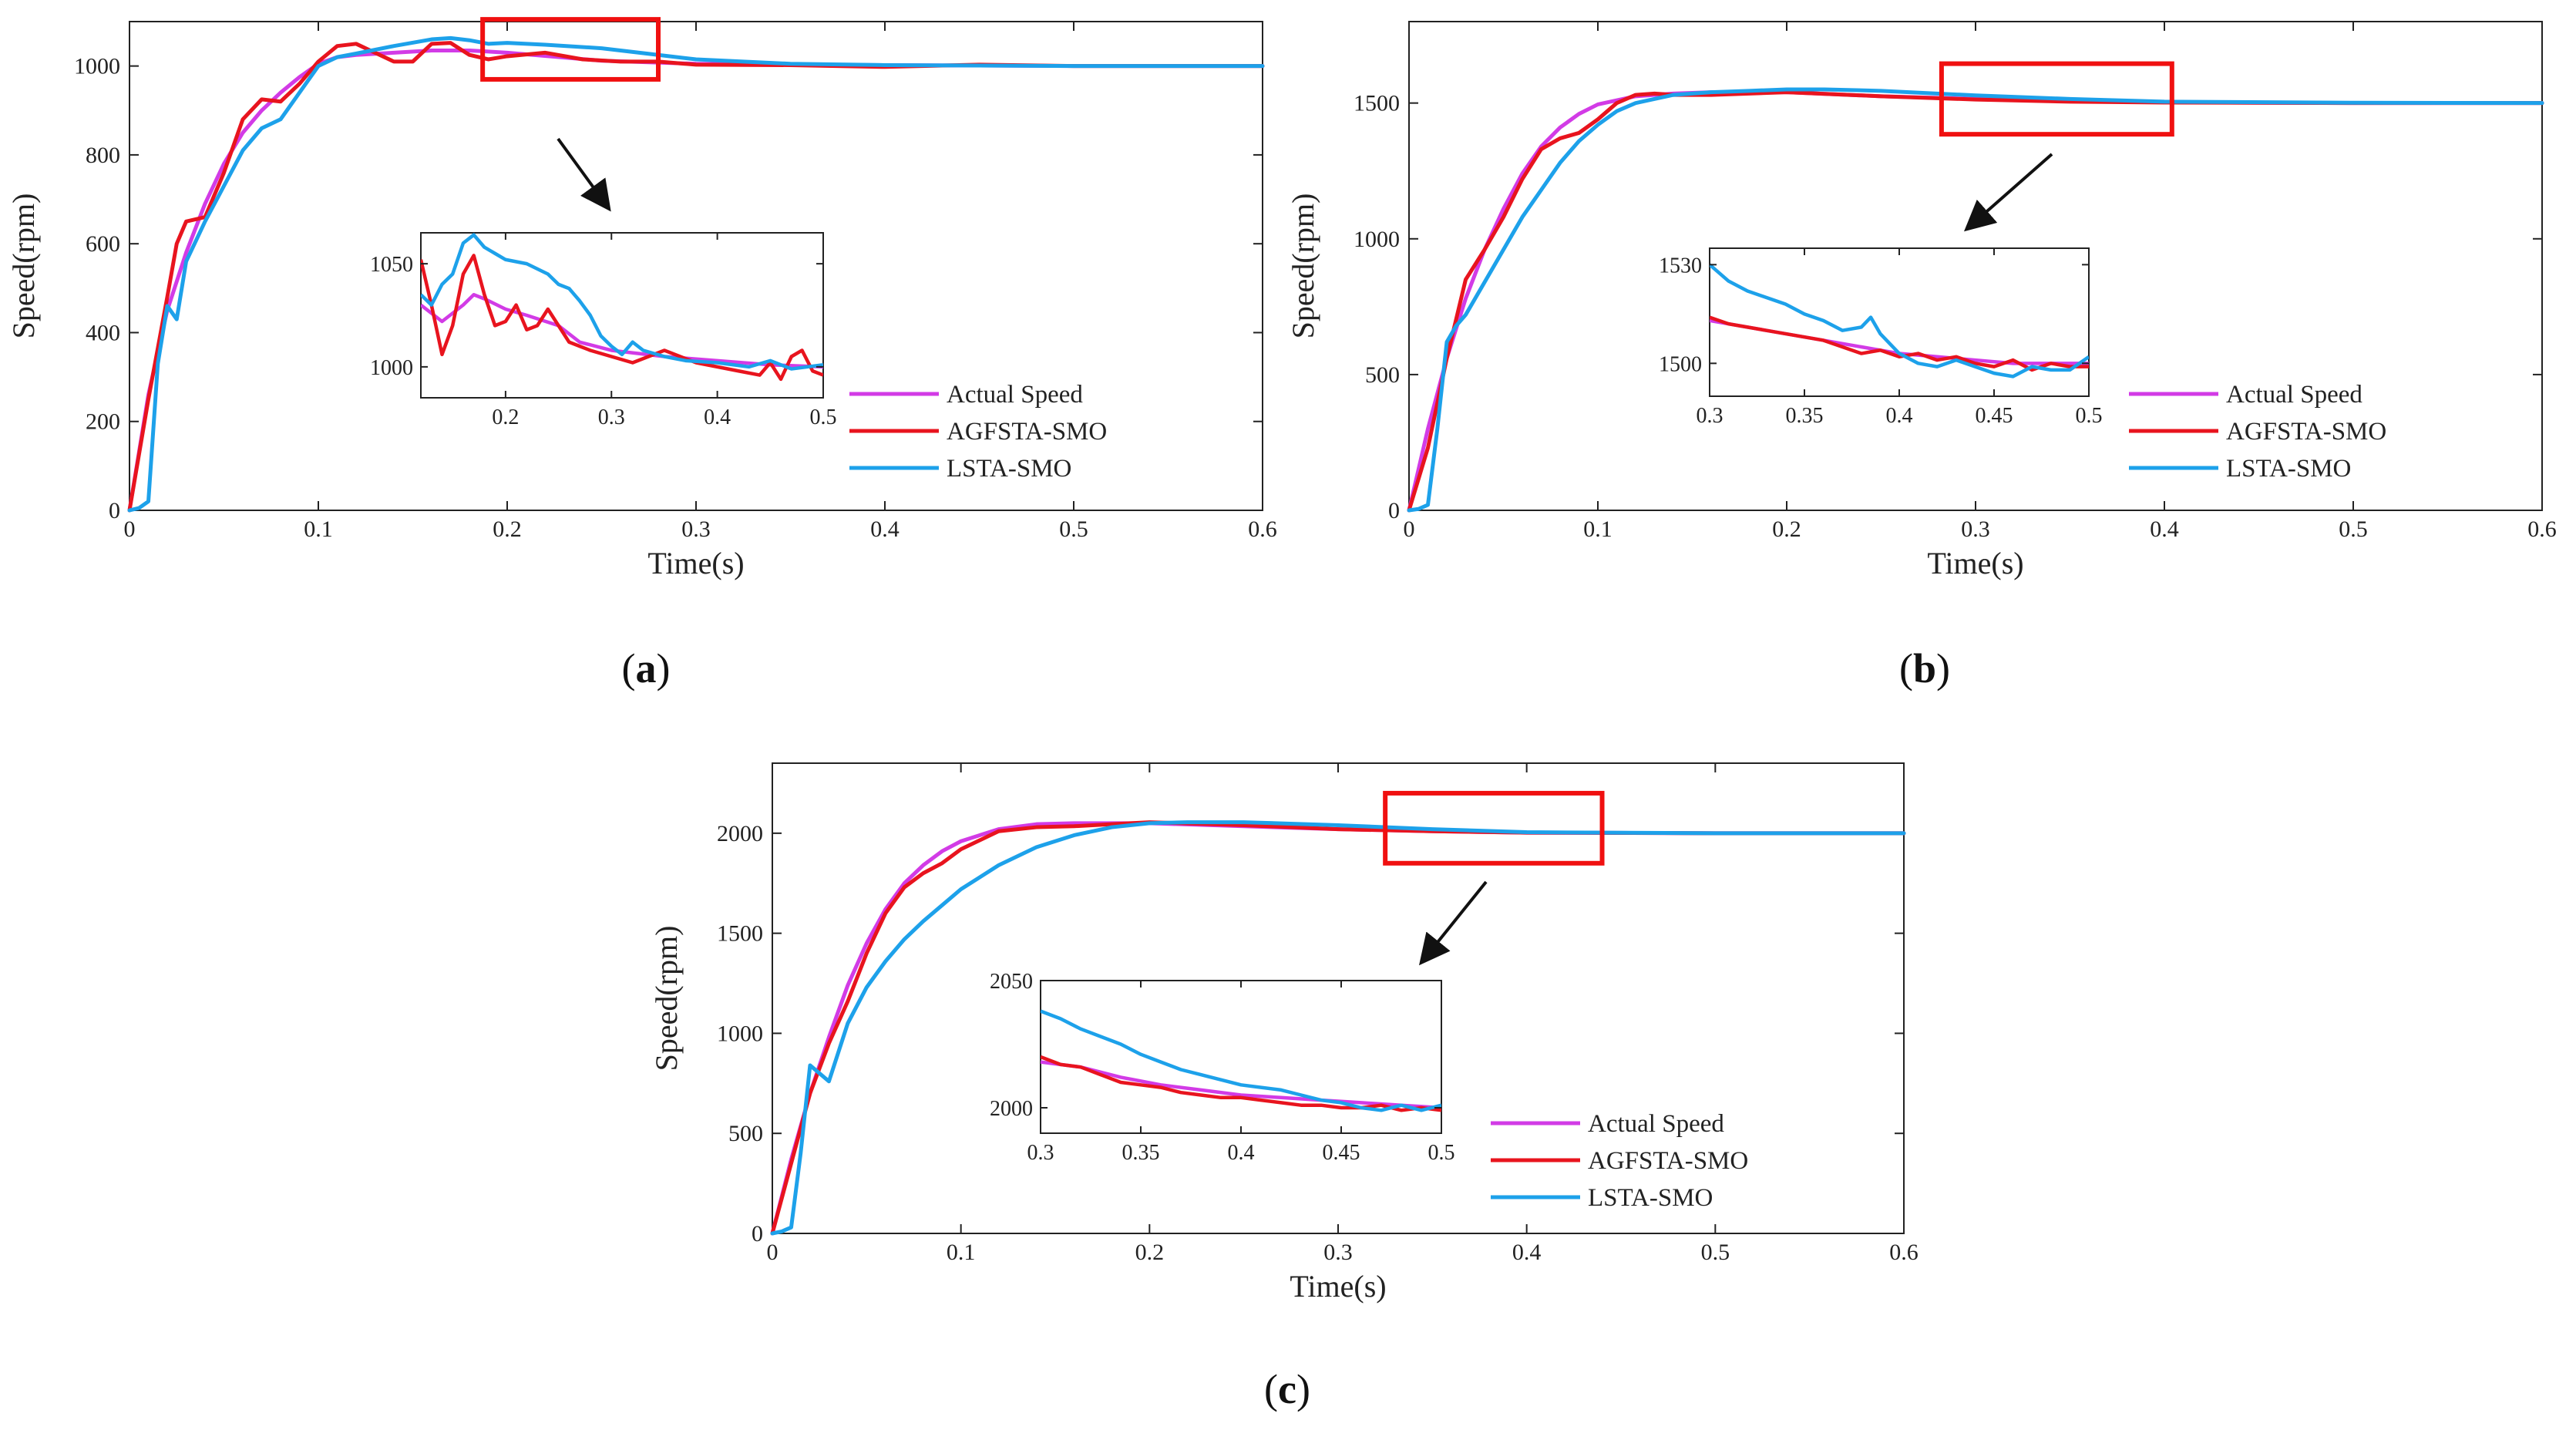 This screenshot has width=2576, height=1430. Describe the element at coordinates (505, 417) in the screenshot. I see `inset-x-tick-label: 0.2` at that location.